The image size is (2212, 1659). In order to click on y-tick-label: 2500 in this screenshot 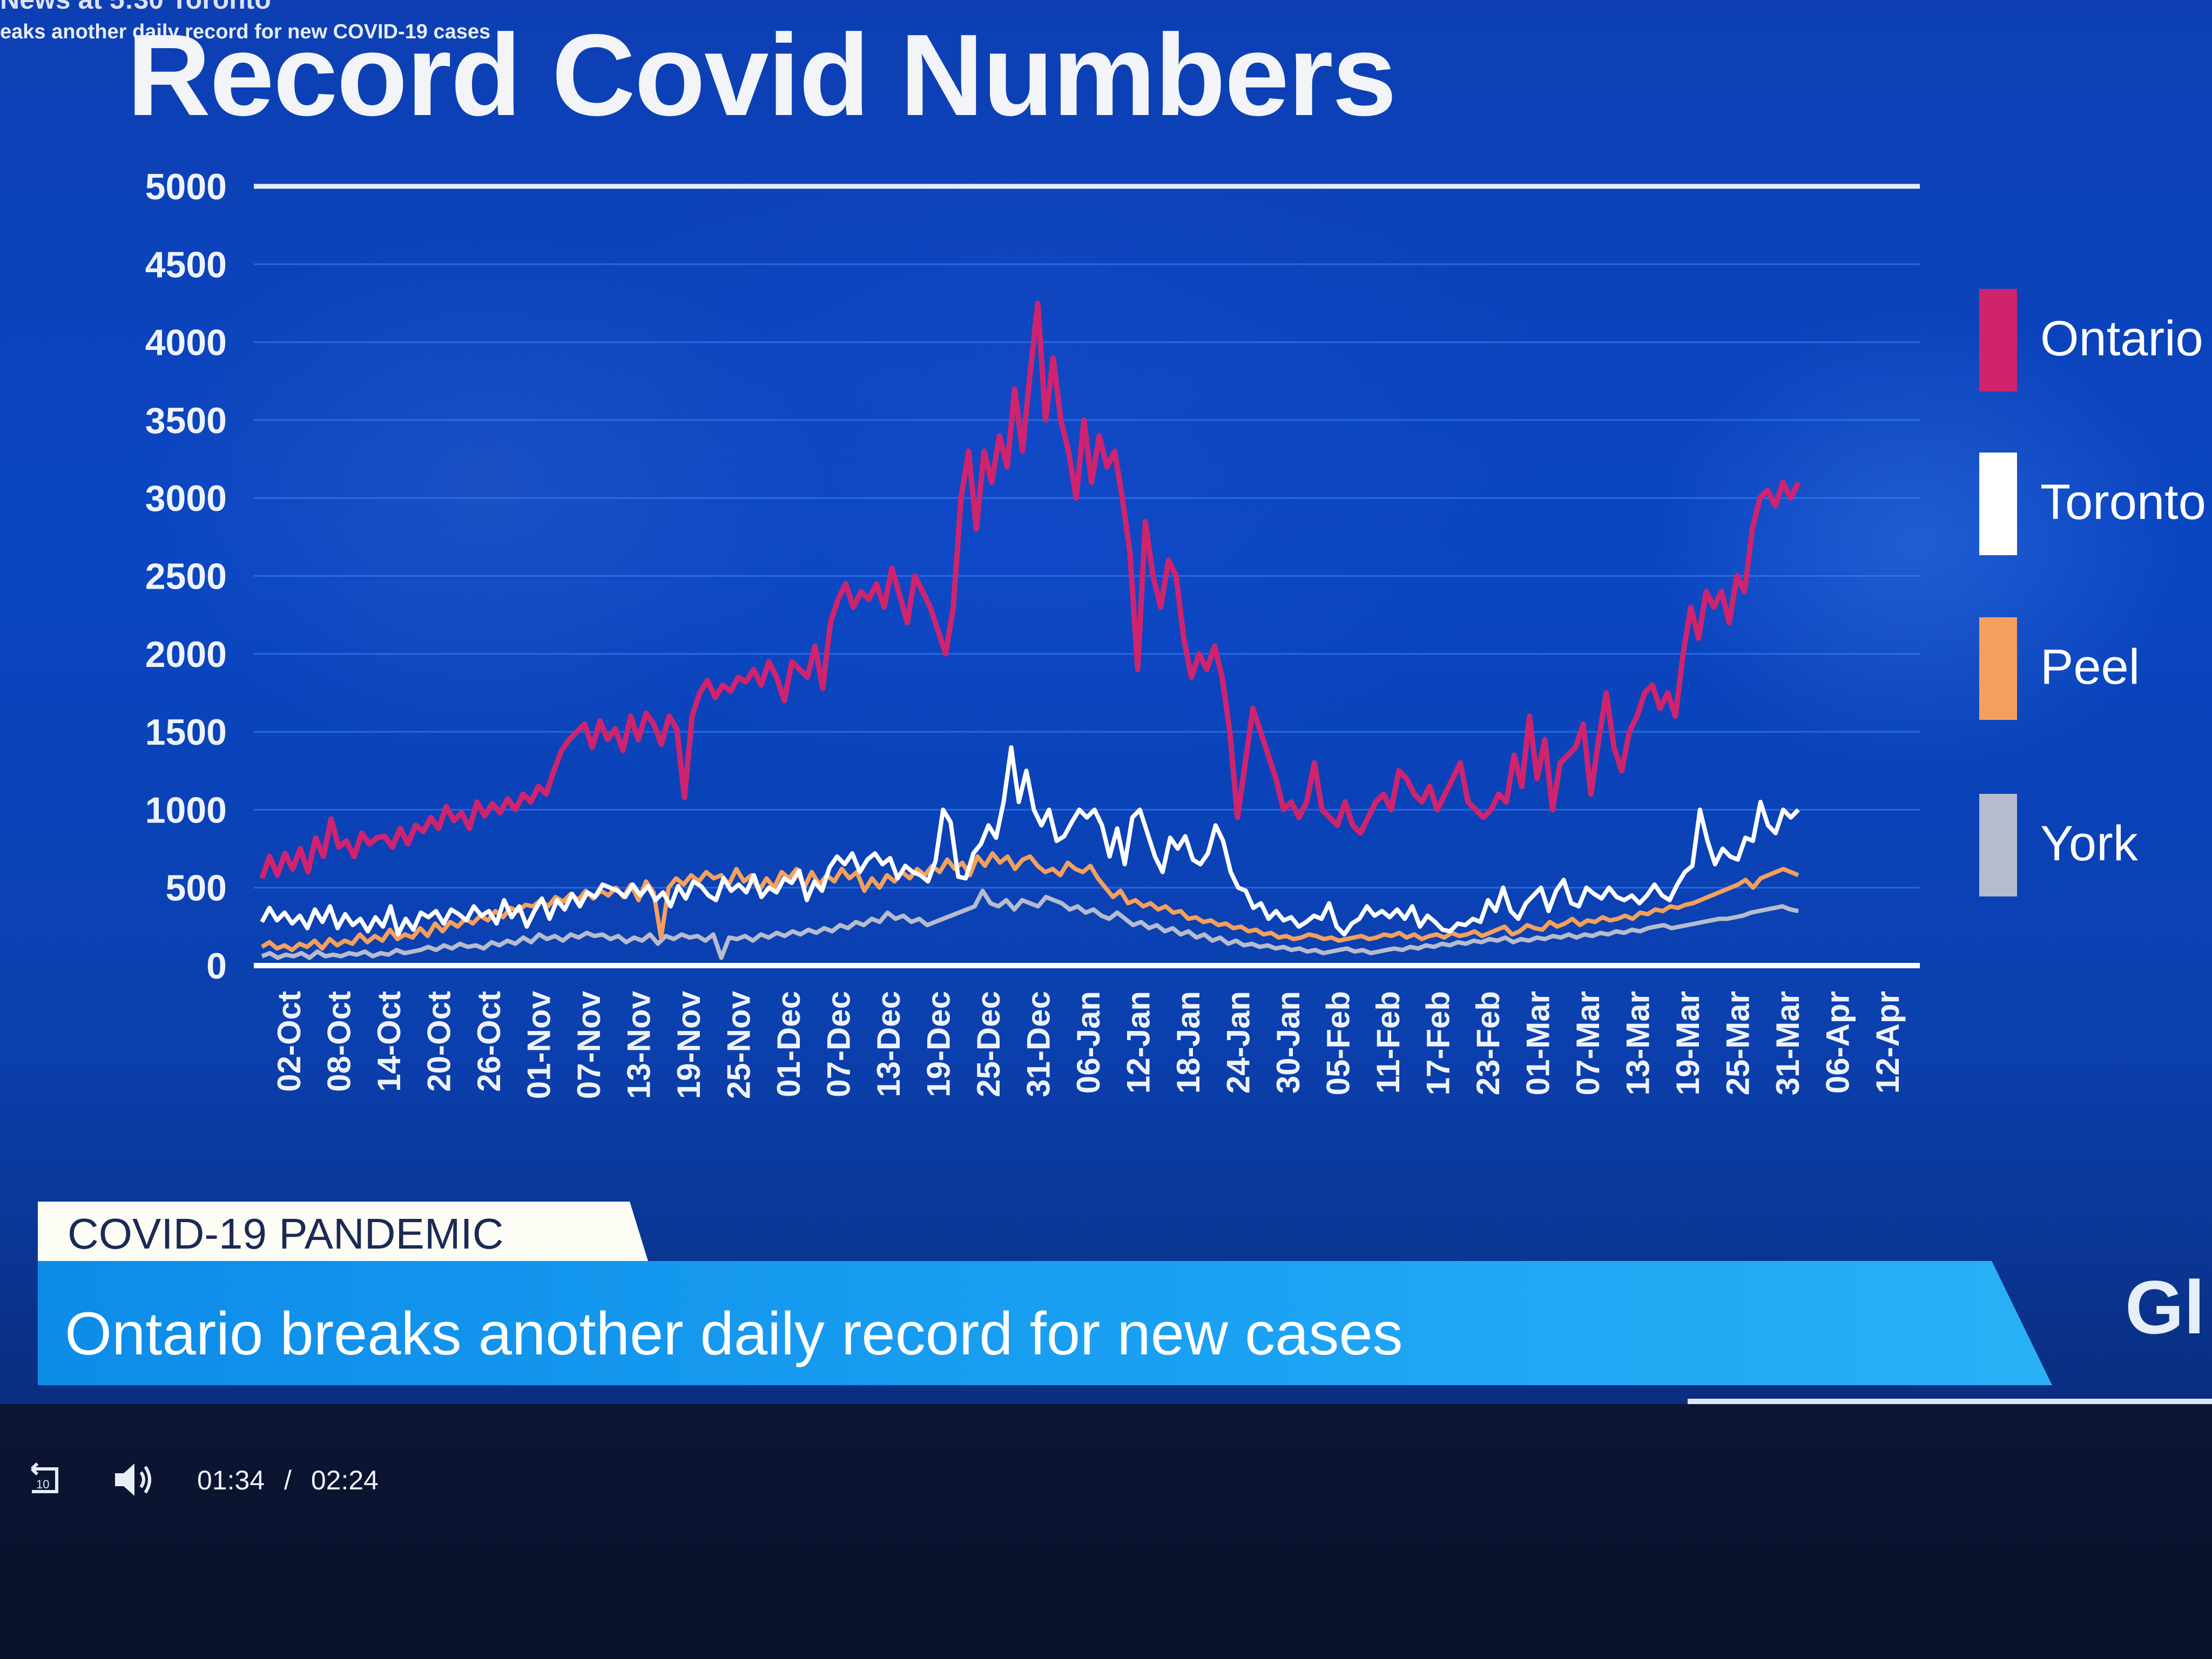, I will do `click(186, 576)`.